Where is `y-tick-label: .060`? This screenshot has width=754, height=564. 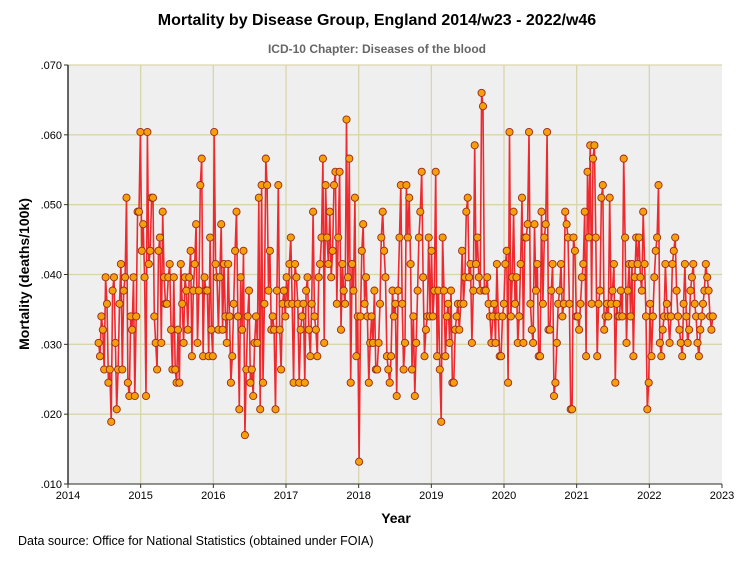 y-tick-label: .060 is located at coordinates (51, 136).